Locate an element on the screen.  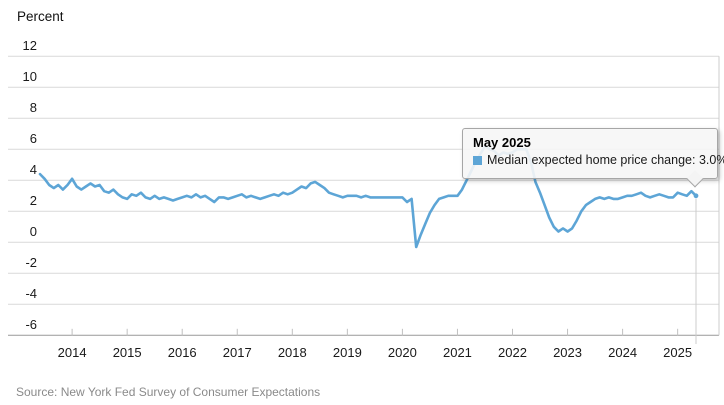
x-axis-tick-label: 2020 is located at coordinates (402, 352).